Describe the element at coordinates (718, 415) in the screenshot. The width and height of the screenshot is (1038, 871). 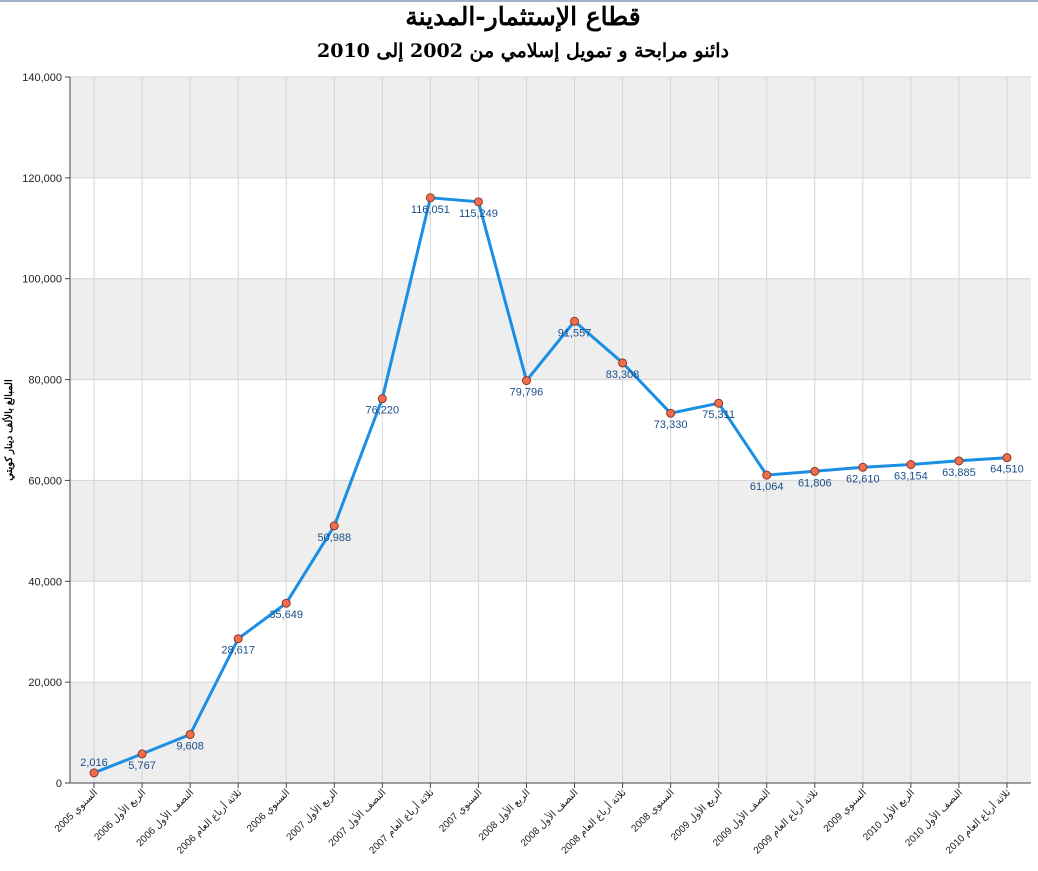
I see `data-label: 75,311` at that location.